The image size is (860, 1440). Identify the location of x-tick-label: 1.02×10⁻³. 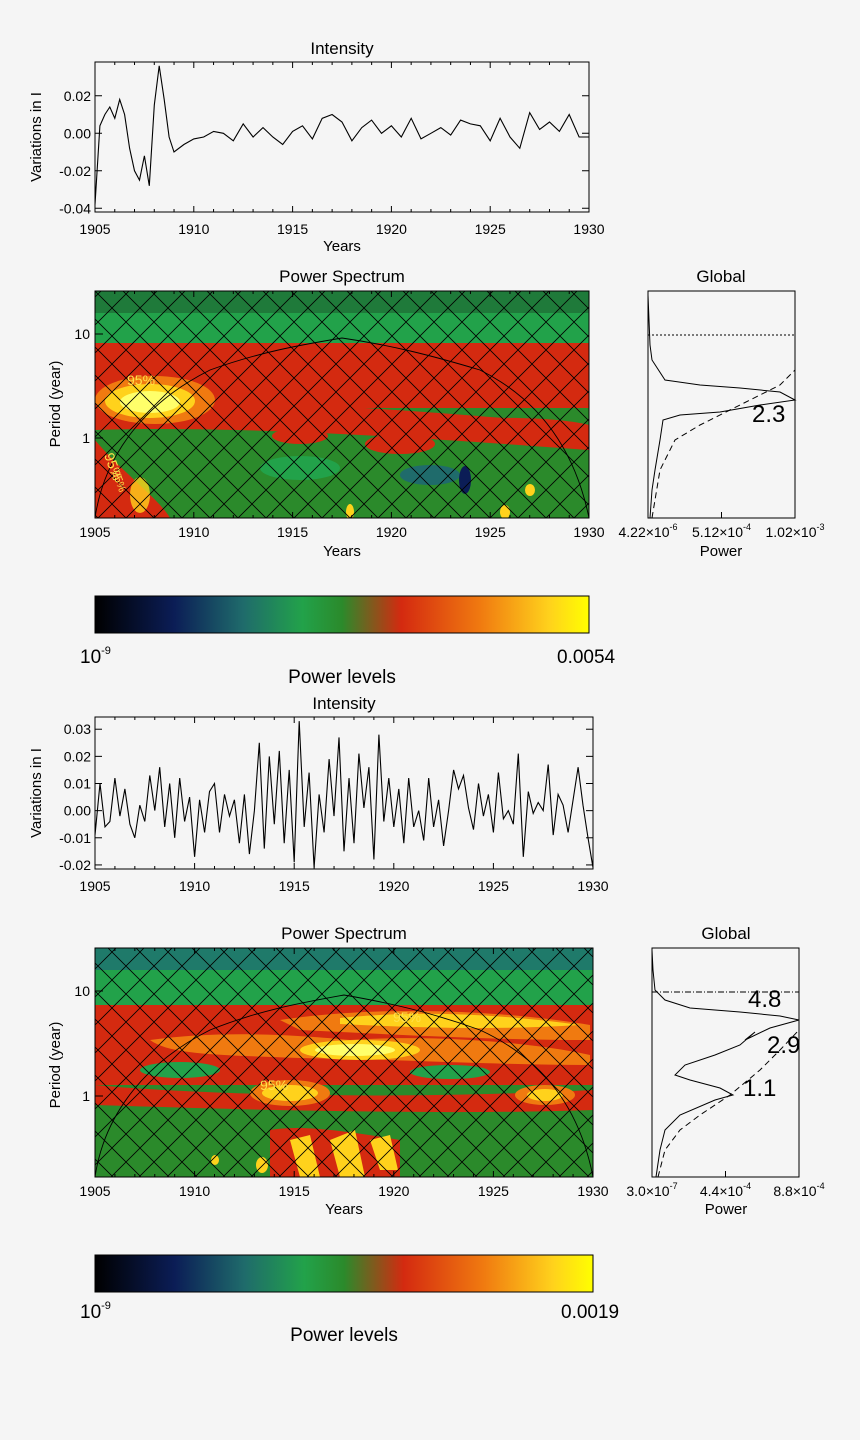
(794, 531).